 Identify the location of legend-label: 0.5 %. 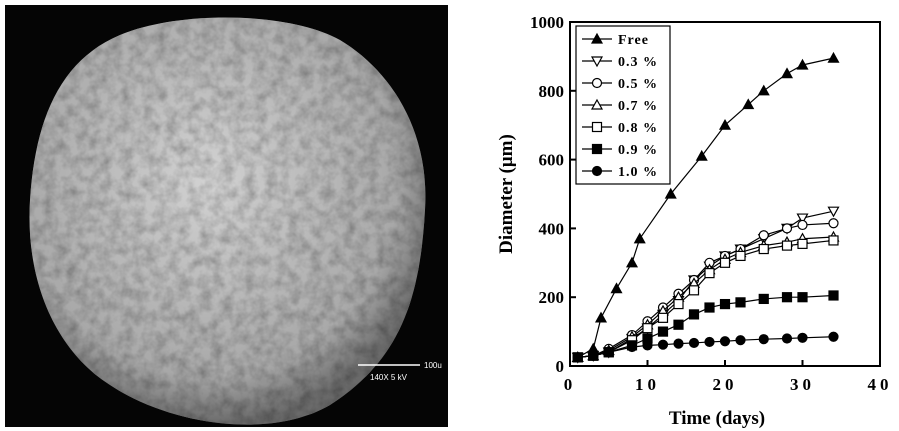
(638, 84).